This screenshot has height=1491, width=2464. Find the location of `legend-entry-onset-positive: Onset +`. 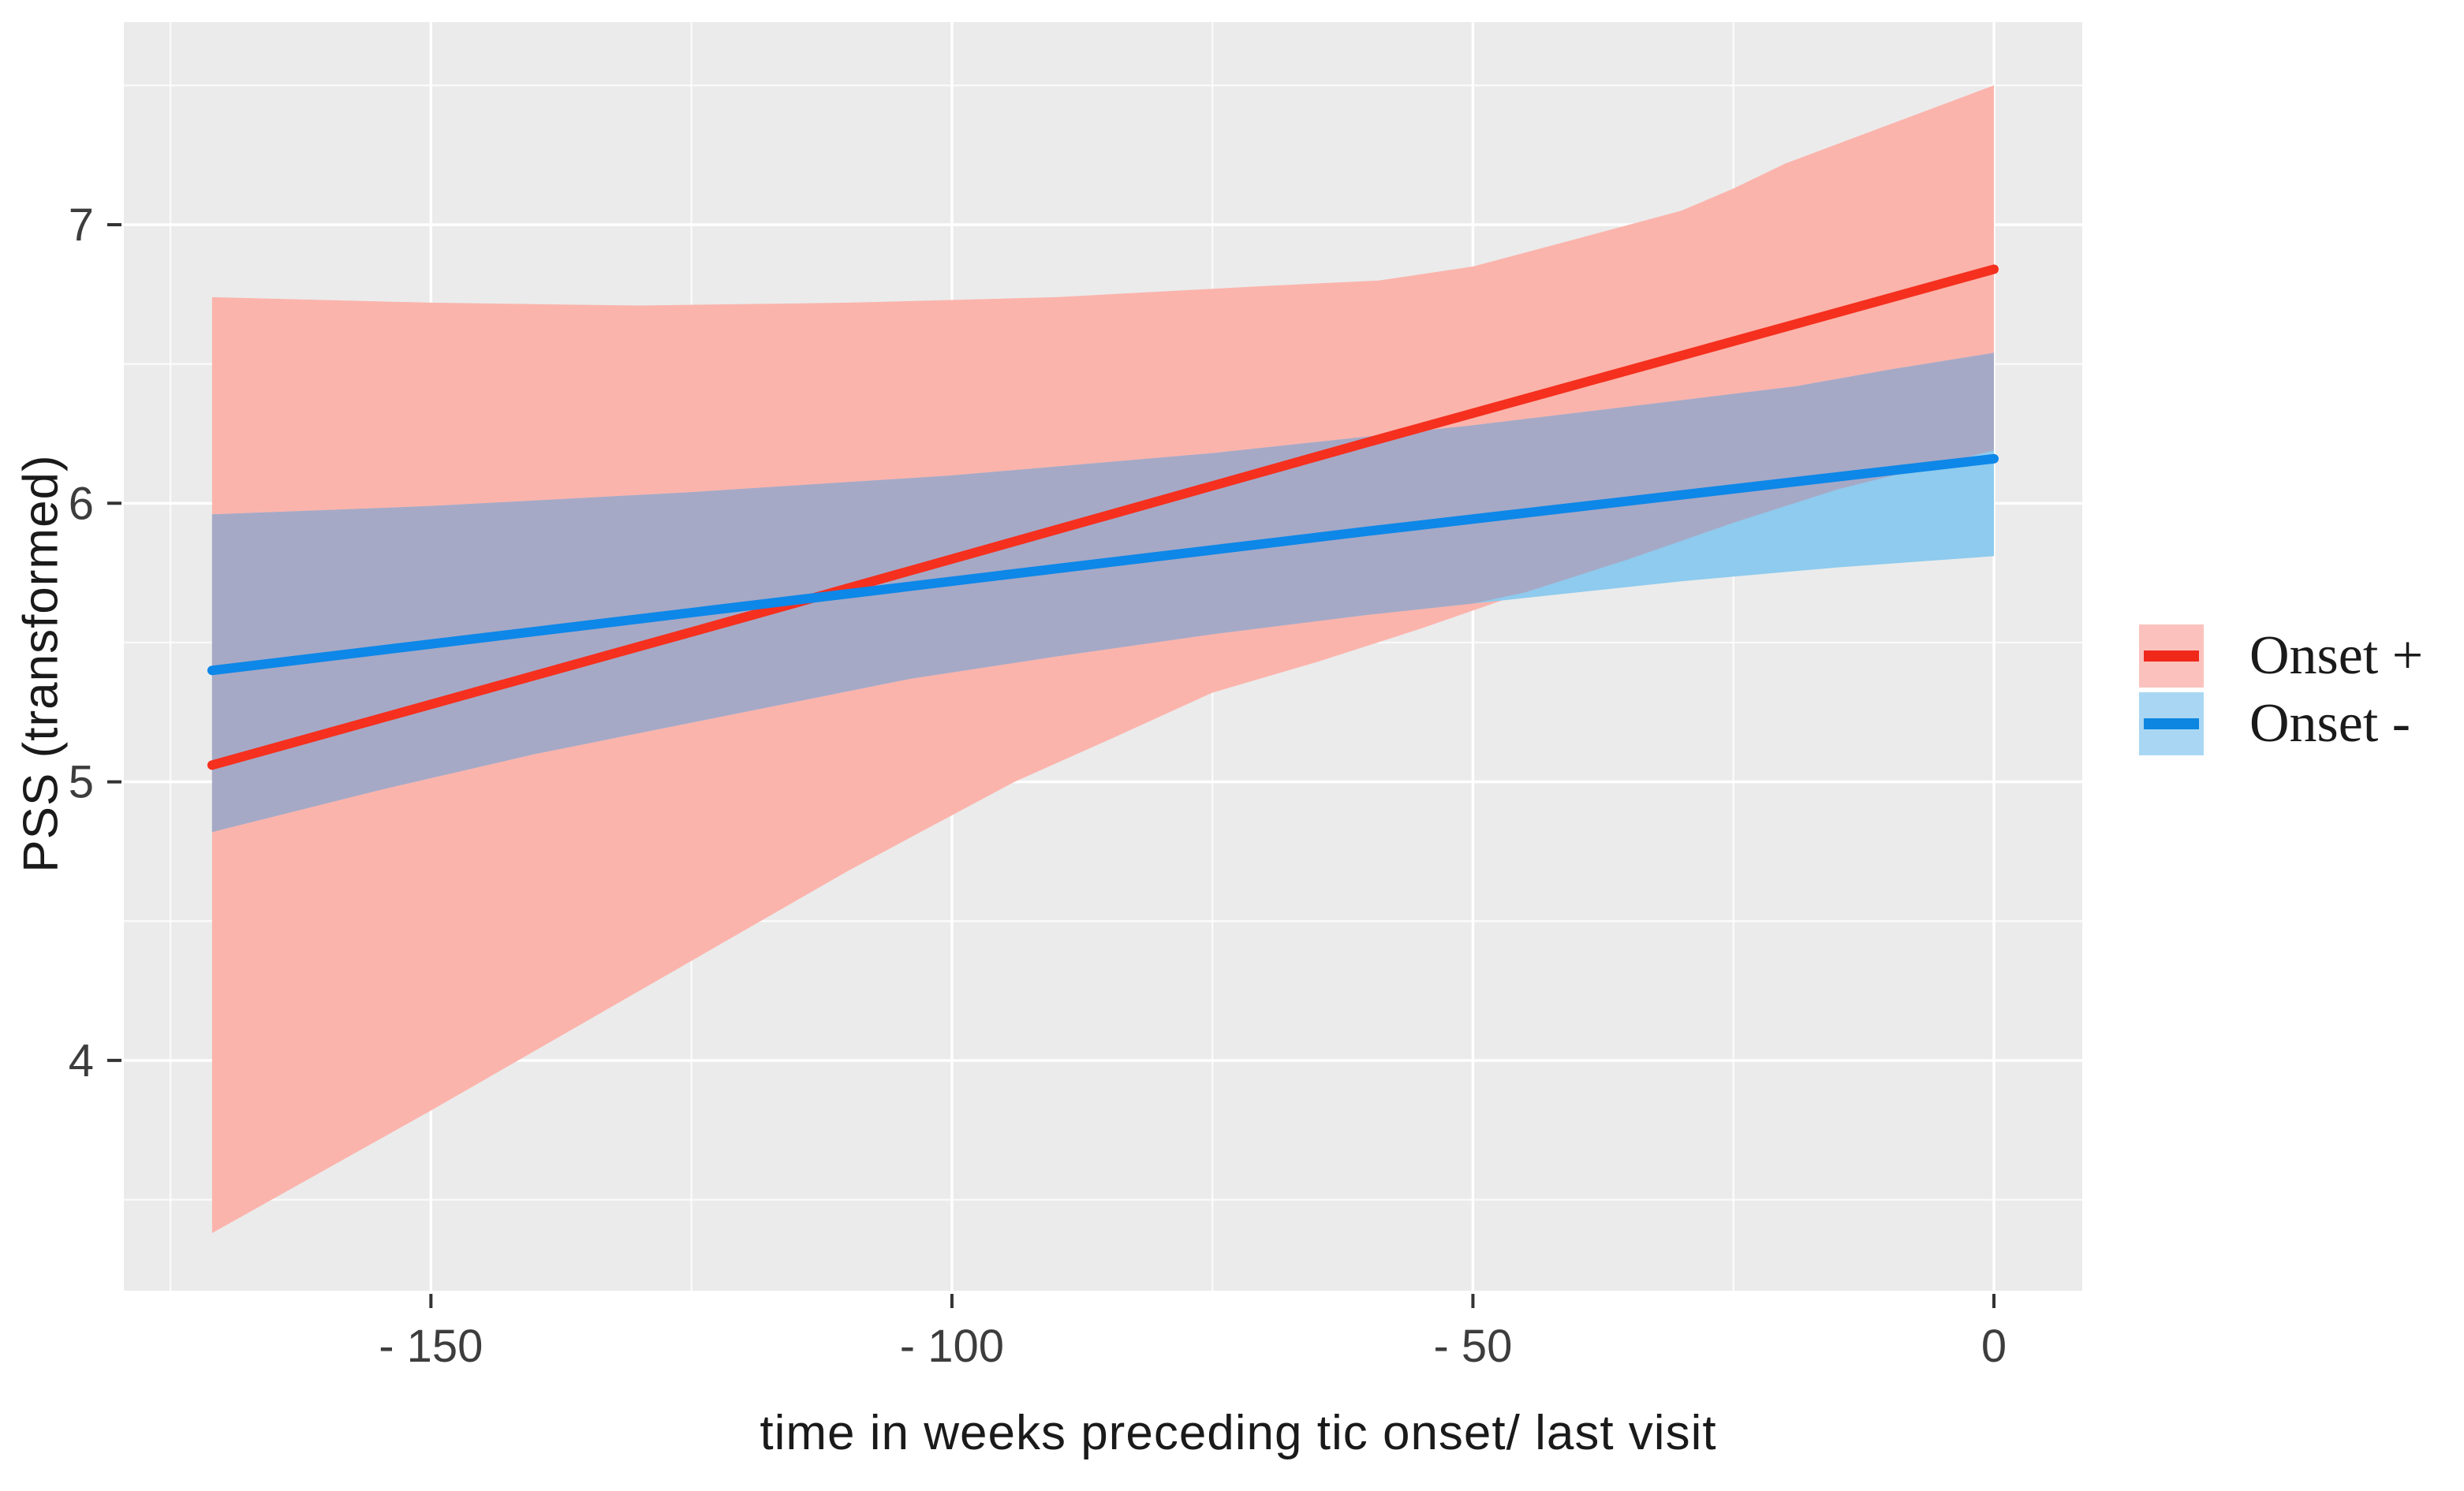

legend-entry-onset-positive: Onset + is located at coordinates (2281, 656).